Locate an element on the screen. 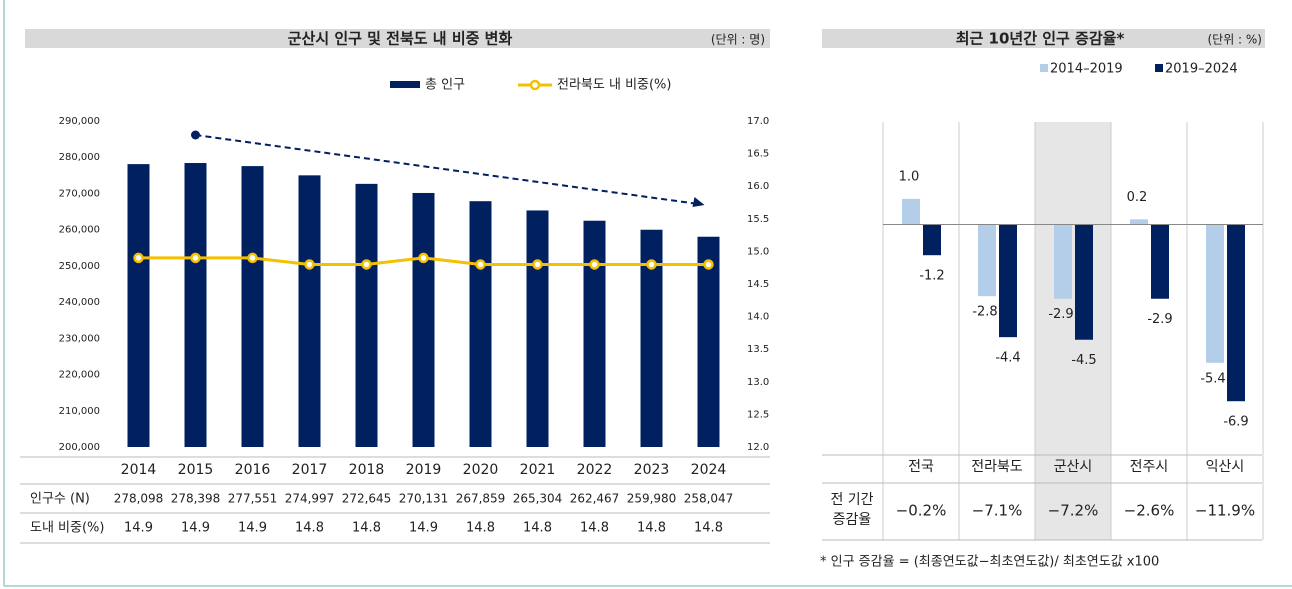 The height and width of the screenshot is (589, 1292). table-cell: 259,980 is located at coordinates (652, 499).